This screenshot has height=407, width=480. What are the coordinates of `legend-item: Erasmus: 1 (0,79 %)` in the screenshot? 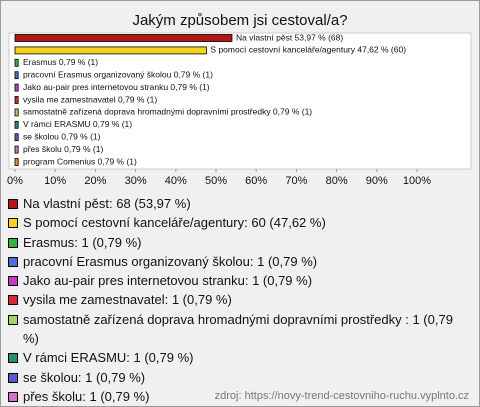 It's located at (239, 242).